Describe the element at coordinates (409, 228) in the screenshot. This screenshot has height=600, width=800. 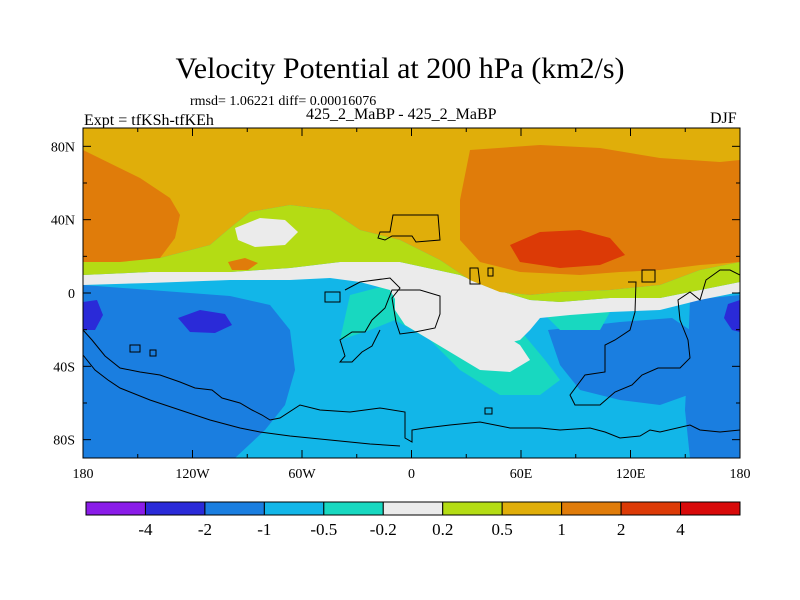
I see `coastline-europe` at that location.